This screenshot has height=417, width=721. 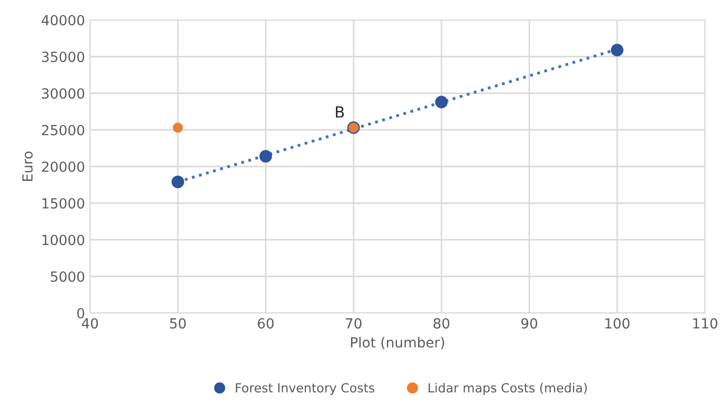 I want to click on x-tick-label: 50, so click(x=178, y=323).